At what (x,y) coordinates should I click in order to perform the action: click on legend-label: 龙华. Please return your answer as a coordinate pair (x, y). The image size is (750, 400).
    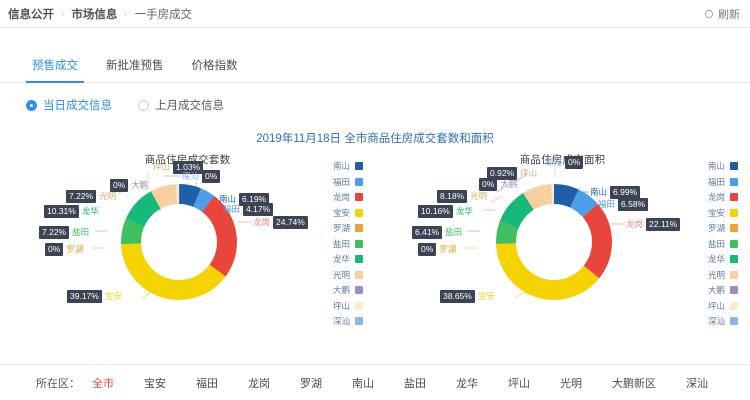
    Looking at the image, I should click on (341, 259).